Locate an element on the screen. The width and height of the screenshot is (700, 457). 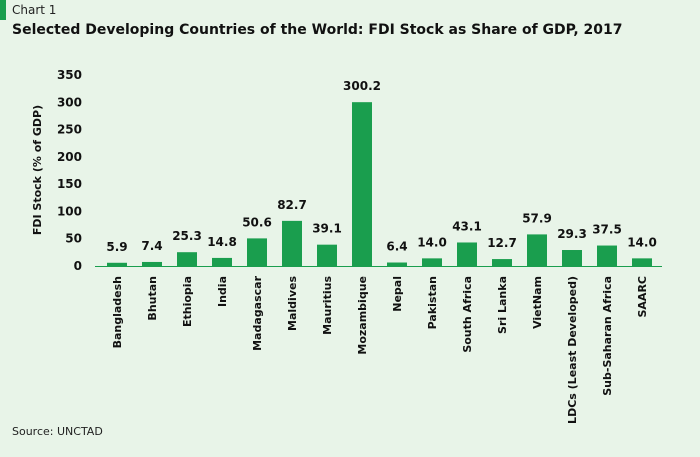
data-label: 29.3 is located at coordinates (572, 234).